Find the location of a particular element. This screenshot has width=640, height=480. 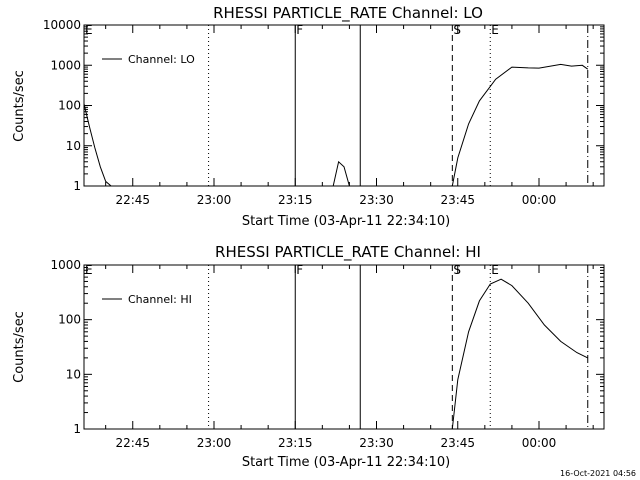

panel-lo-xtick-label: 23:30 is located at coordinates (376, 200).